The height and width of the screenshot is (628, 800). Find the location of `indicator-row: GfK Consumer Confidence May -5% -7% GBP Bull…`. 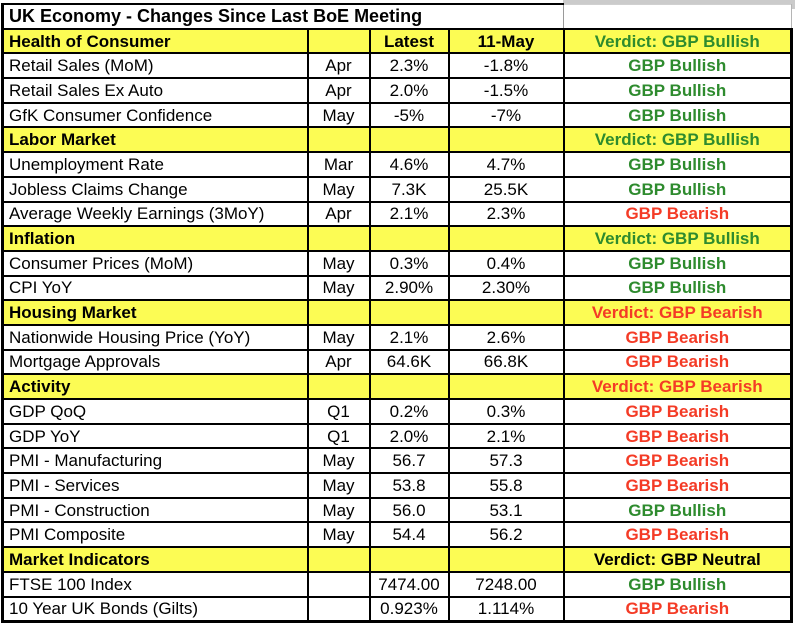

indicator-row: GfK Consumer Confidence May -5% -7% GBP Bull… is located at coordinates (397, 115).